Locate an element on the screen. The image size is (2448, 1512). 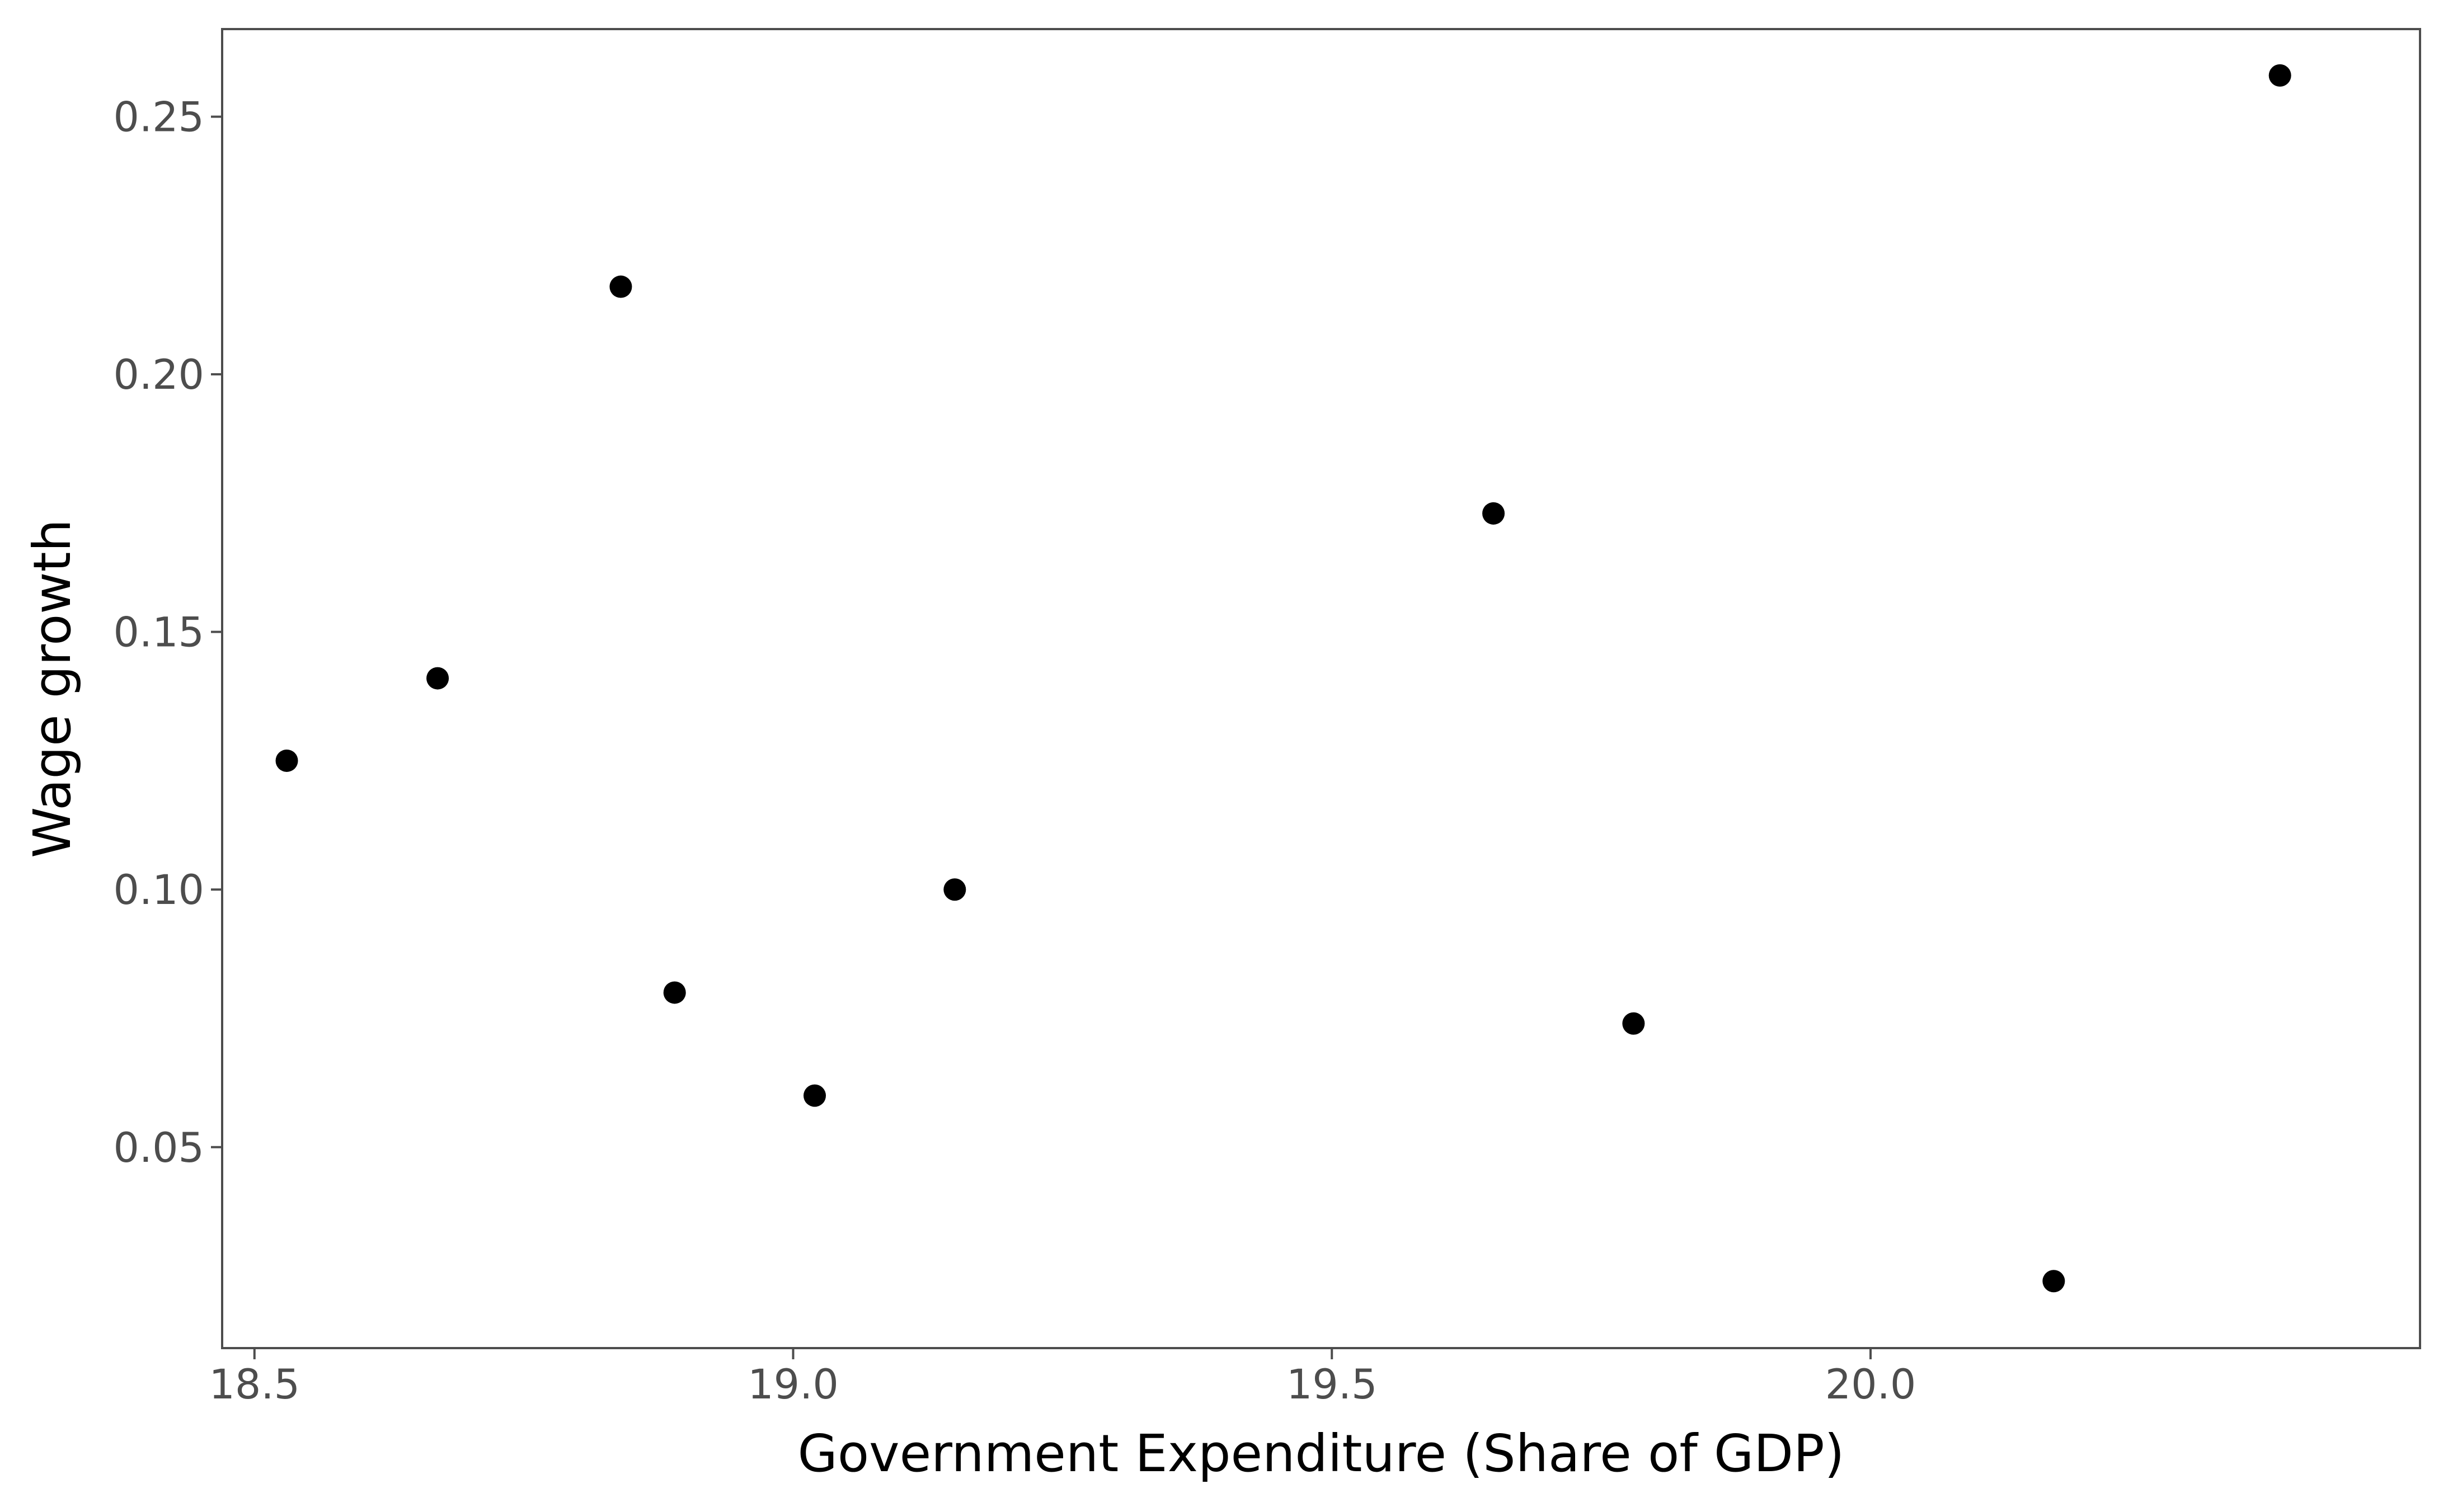
y-tick-label: 0.10 is located at coordinates (158, 890).